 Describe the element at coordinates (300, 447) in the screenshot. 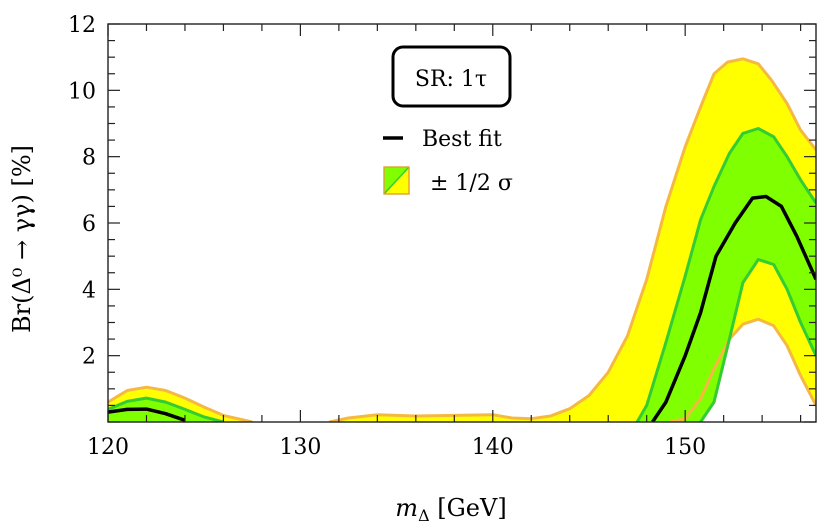

I see `x-tick-label: 130` at that location.